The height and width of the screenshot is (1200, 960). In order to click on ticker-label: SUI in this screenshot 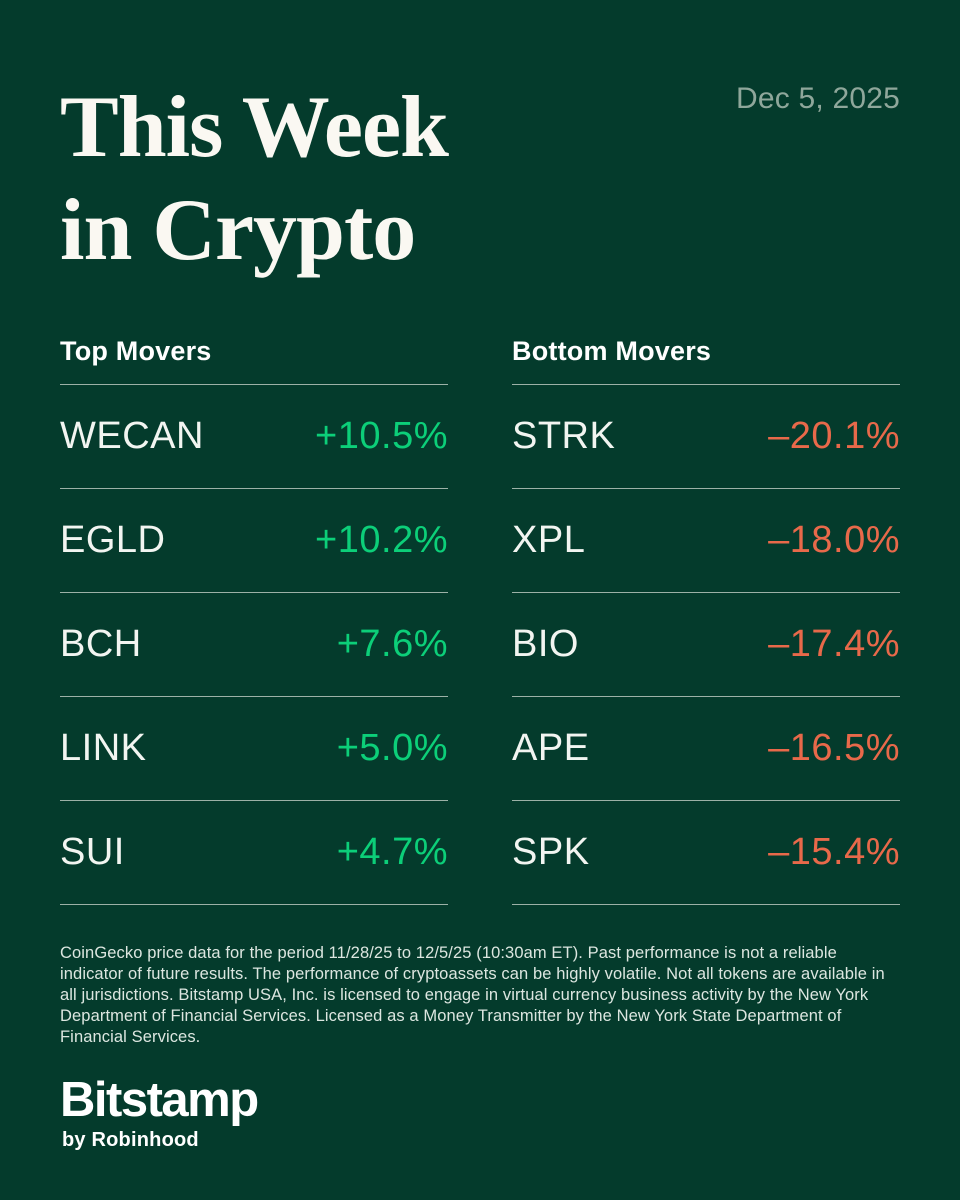, I will do `click(92, 852)`.